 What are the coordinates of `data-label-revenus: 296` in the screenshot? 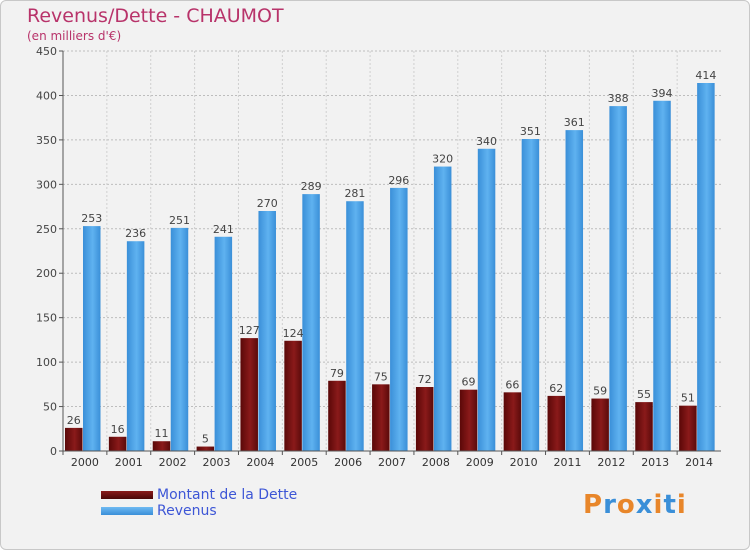 It's located at (398, 180).